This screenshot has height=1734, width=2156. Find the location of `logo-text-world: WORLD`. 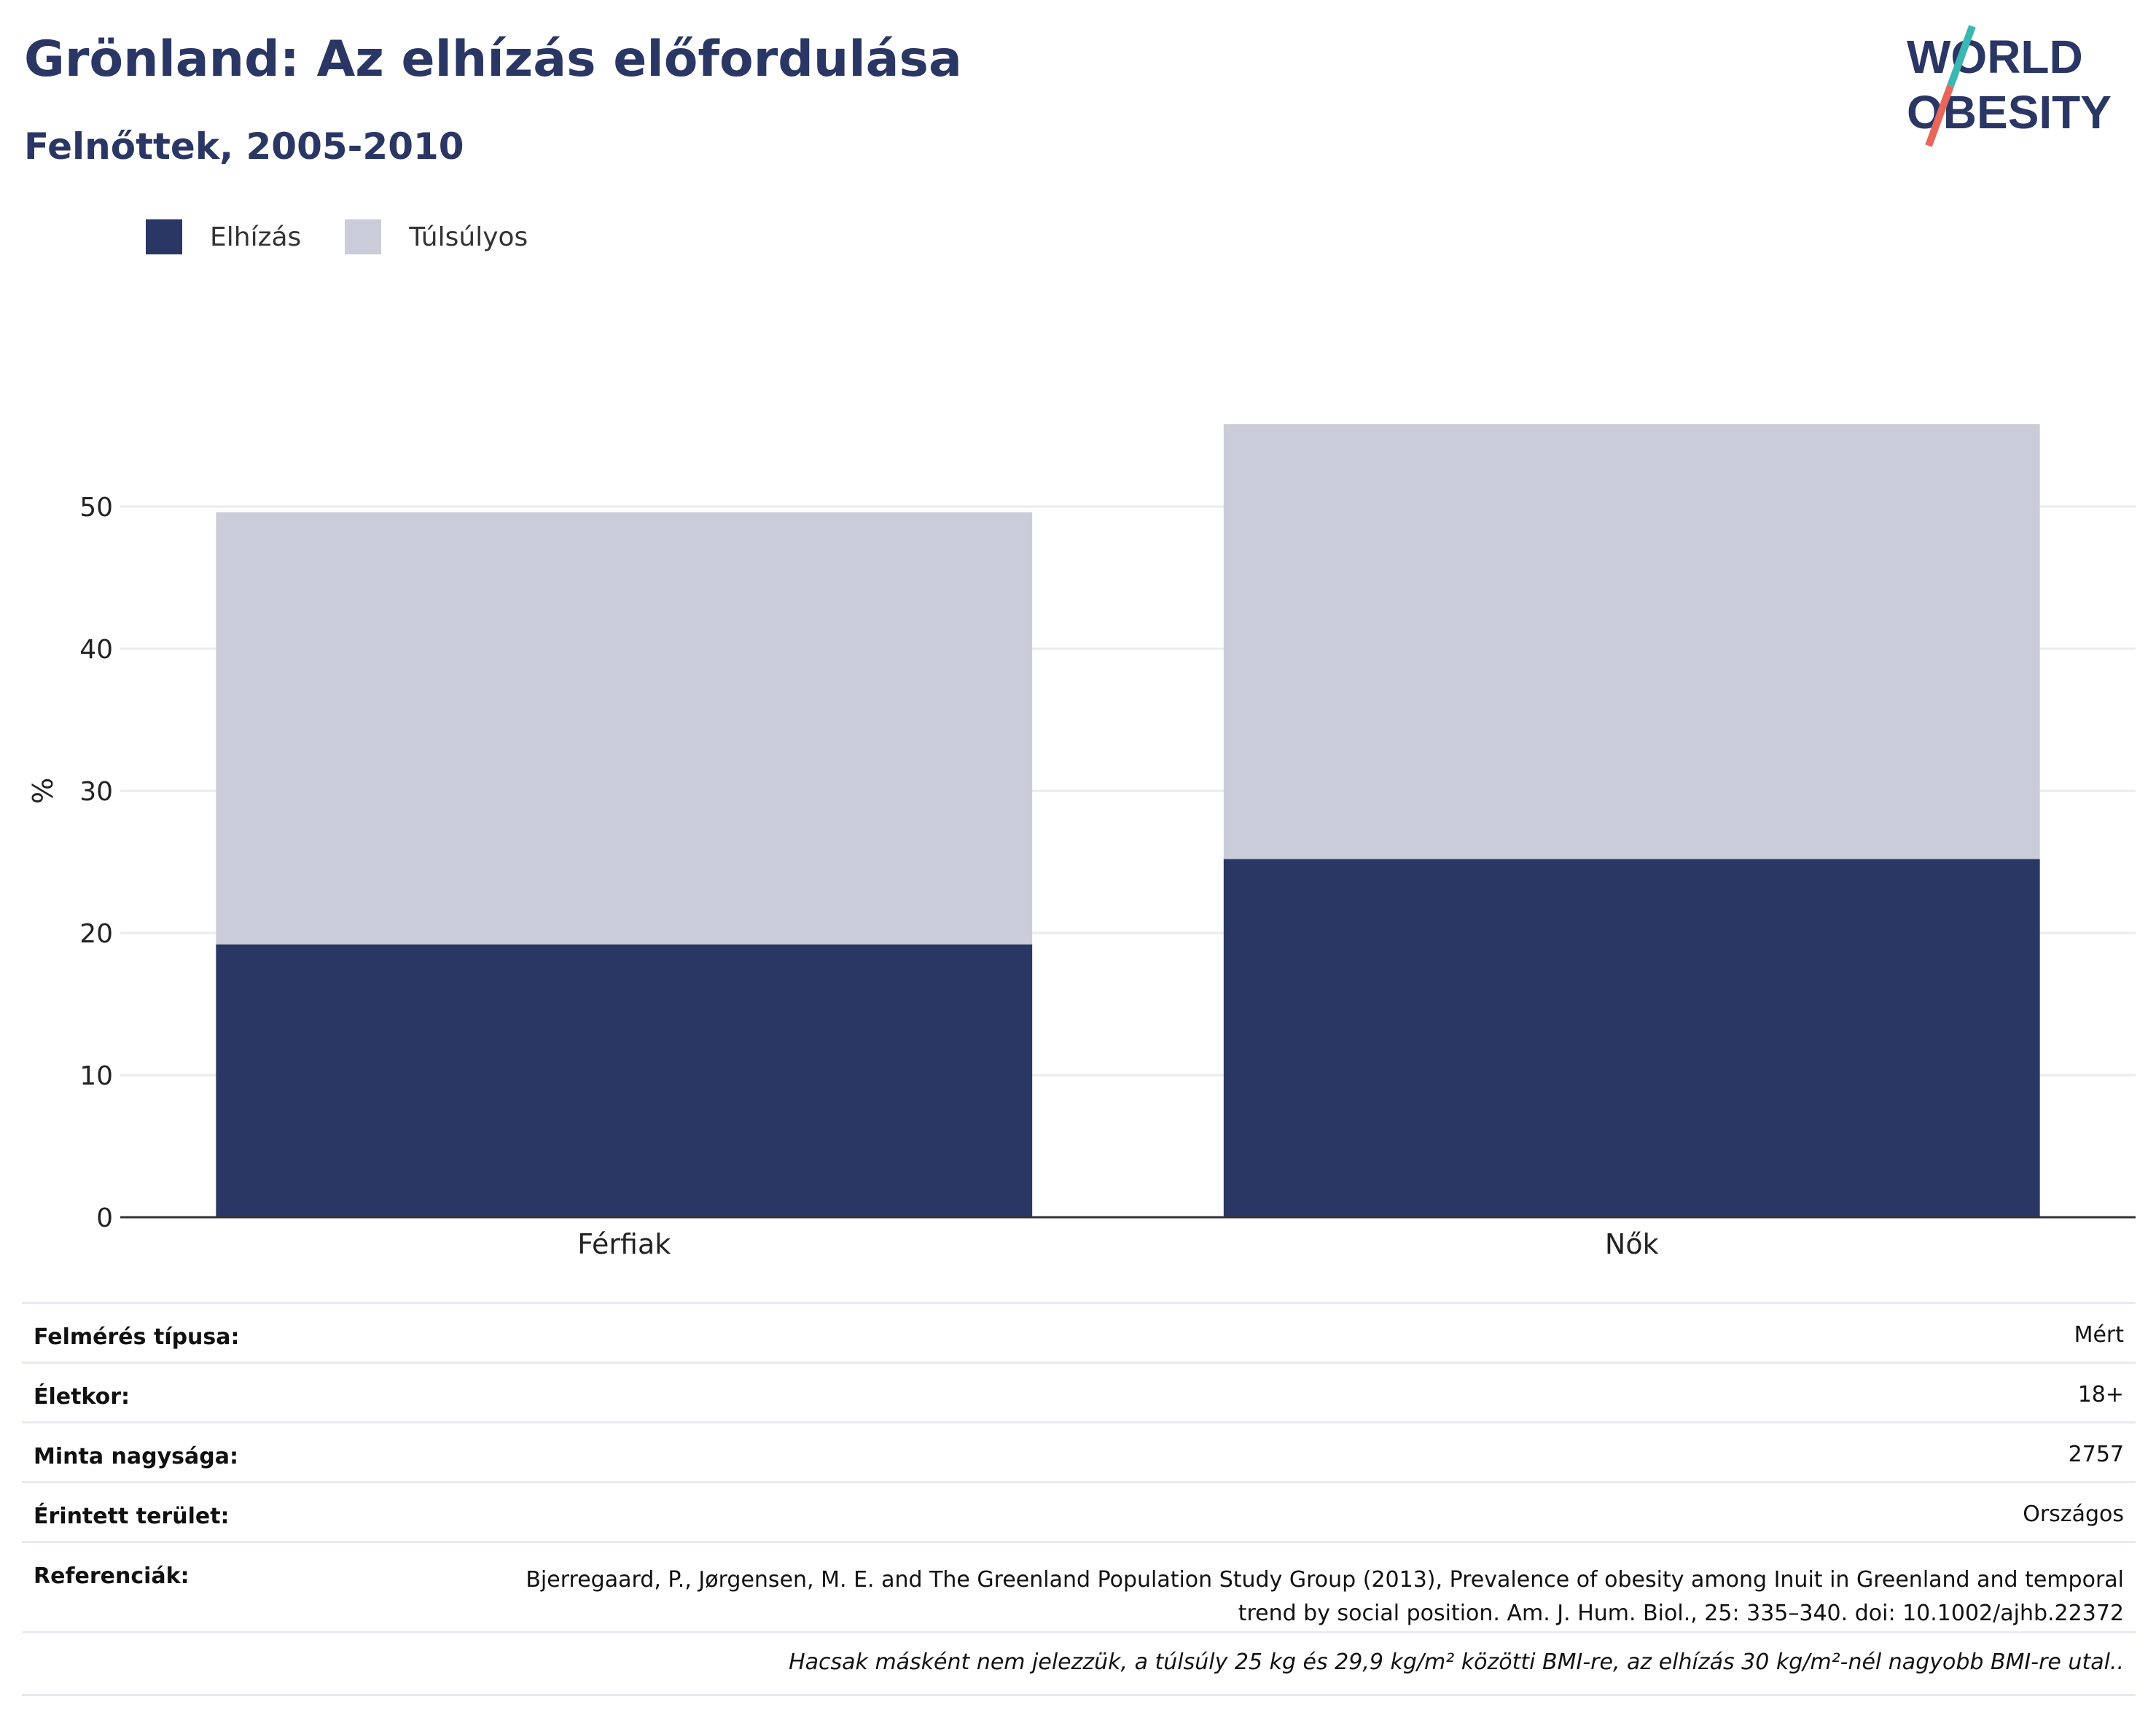

logo-text-world: WORLD is located at coordinates (1995, 57).